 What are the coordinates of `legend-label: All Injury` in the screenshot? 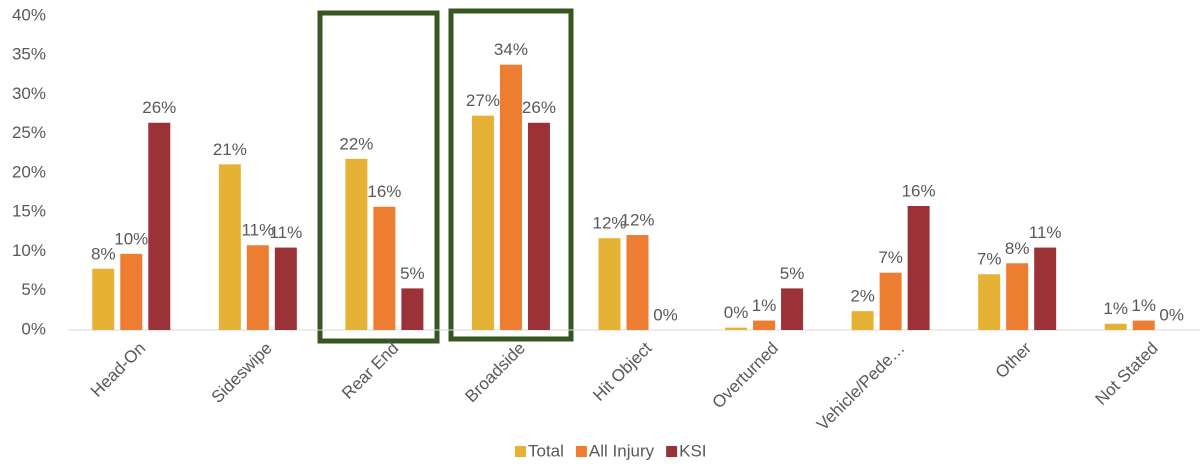 It's located at (622, 450).